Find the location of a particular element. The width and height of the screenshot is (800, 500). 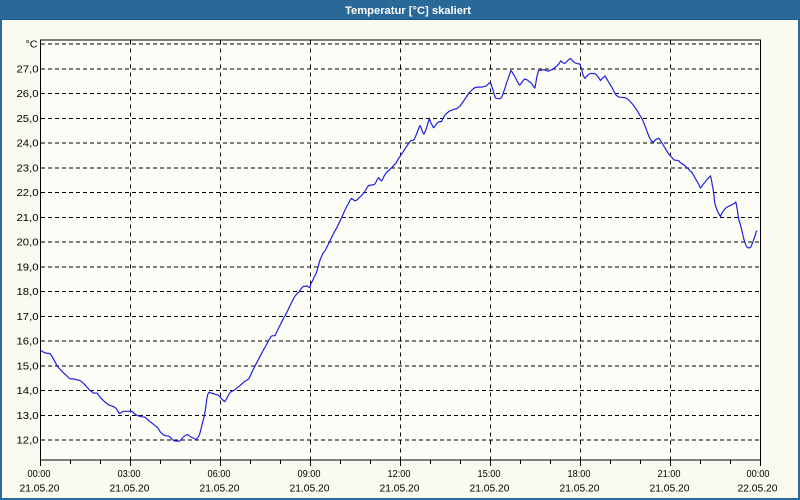

svg-text: 17,0 is located at coordinates (28, 317).